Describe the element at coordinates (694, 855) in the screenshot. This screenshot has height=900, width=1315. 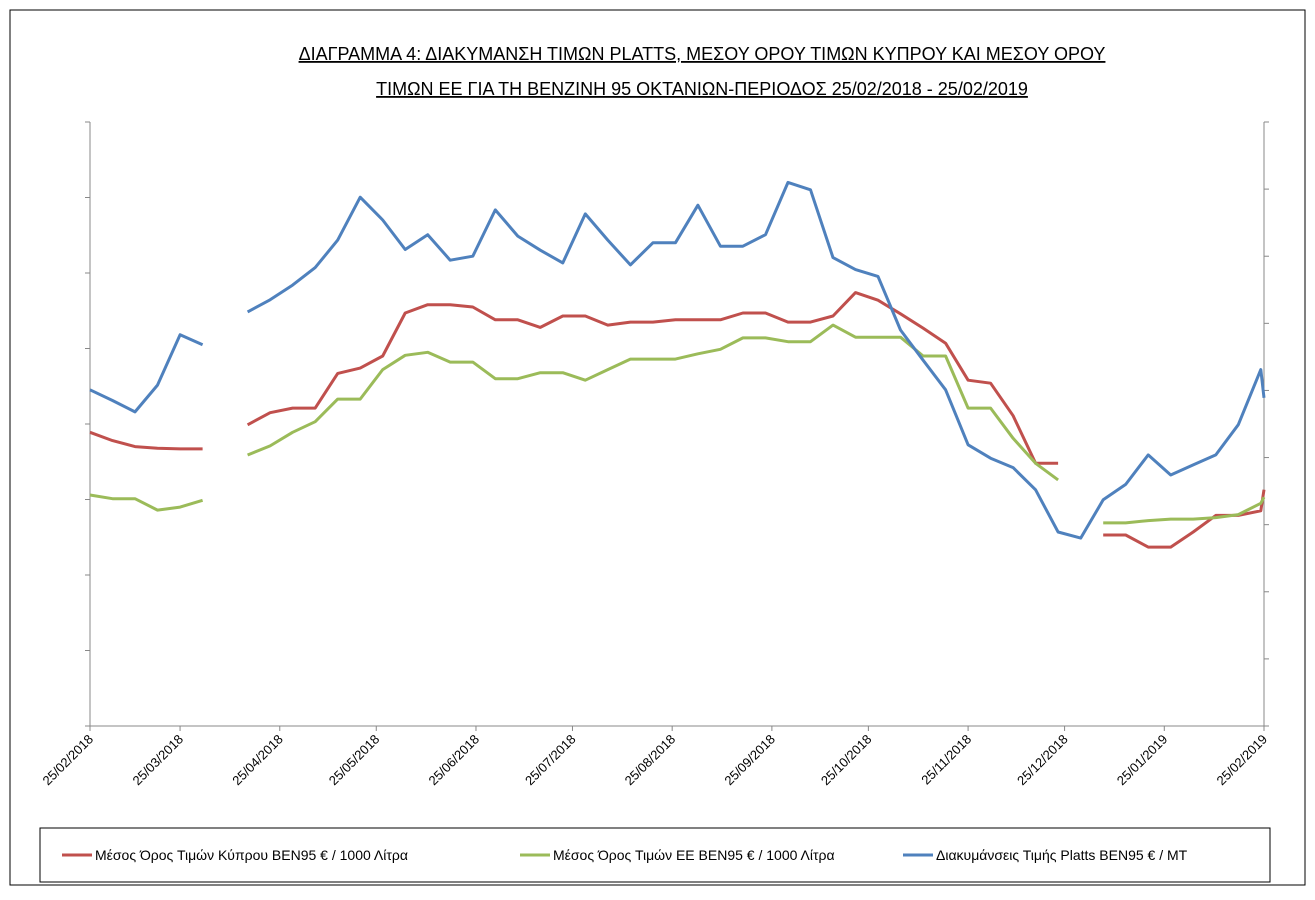
I see `legend-label: Μέσος Όρος Τιμών ΕΕ ΒΕΝ95 € / 1000 Λίτρα` at that location.